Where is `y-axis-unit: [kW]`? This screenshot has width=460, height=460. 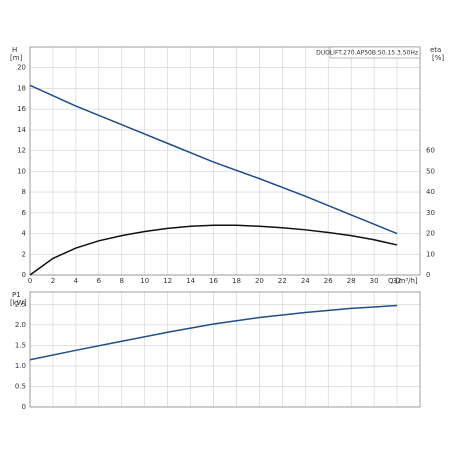
y-axis-unit: [kW] is located at coordinates (18, 303).